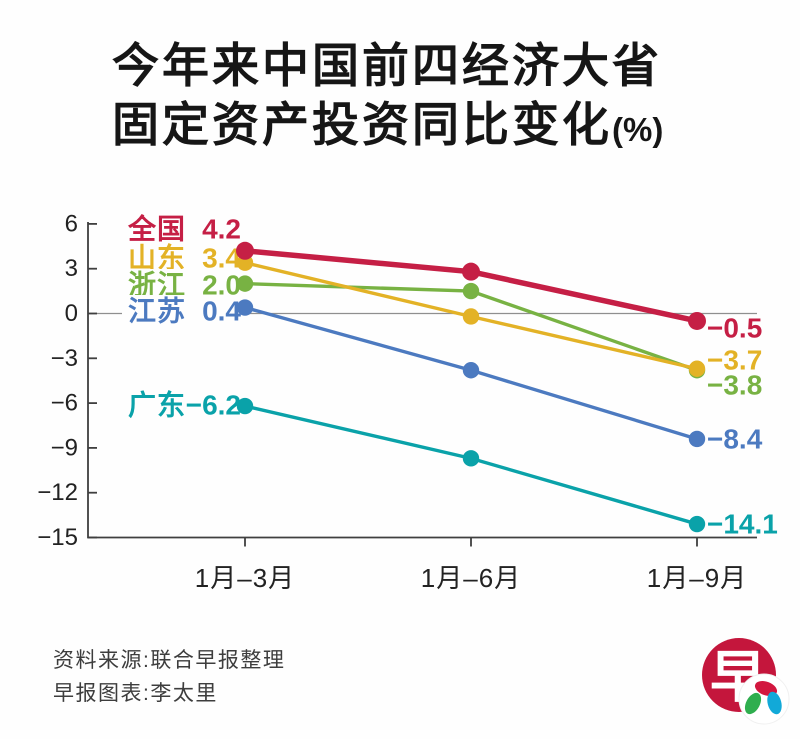  What do you see at coordinates (57, 492) in the screenshot?
I see `y-tick-label: −12` at bounding box center [57, 492].